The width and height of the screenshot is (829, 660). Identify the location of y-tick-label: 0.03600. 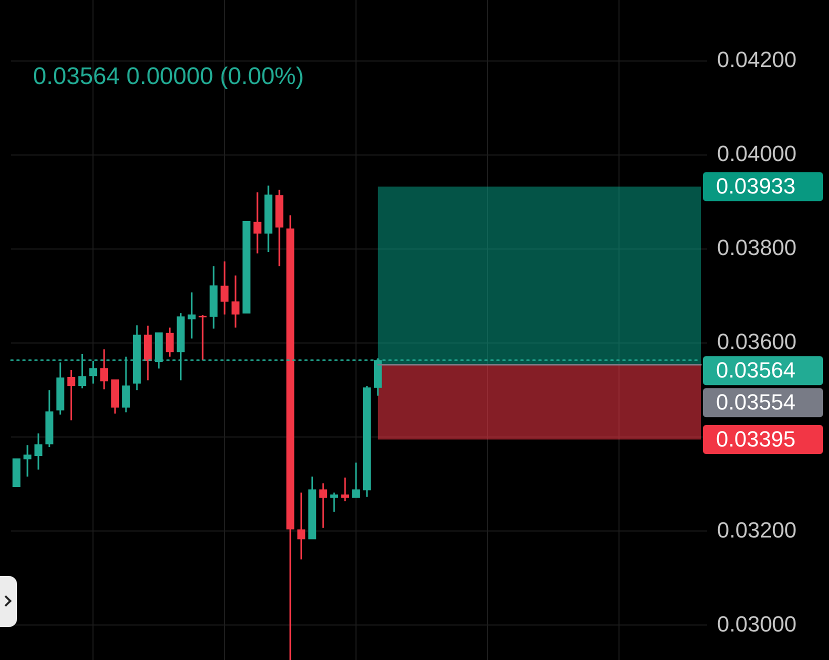
(757, 341).